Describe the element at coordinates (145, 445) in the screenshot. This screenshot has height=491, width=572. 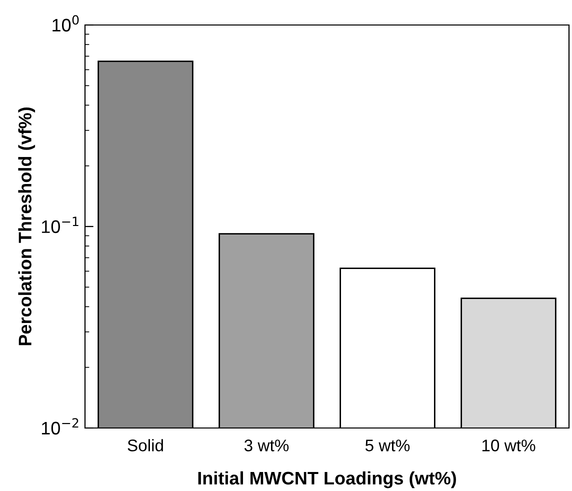
I see `x-tick-label: Solid` at that location.